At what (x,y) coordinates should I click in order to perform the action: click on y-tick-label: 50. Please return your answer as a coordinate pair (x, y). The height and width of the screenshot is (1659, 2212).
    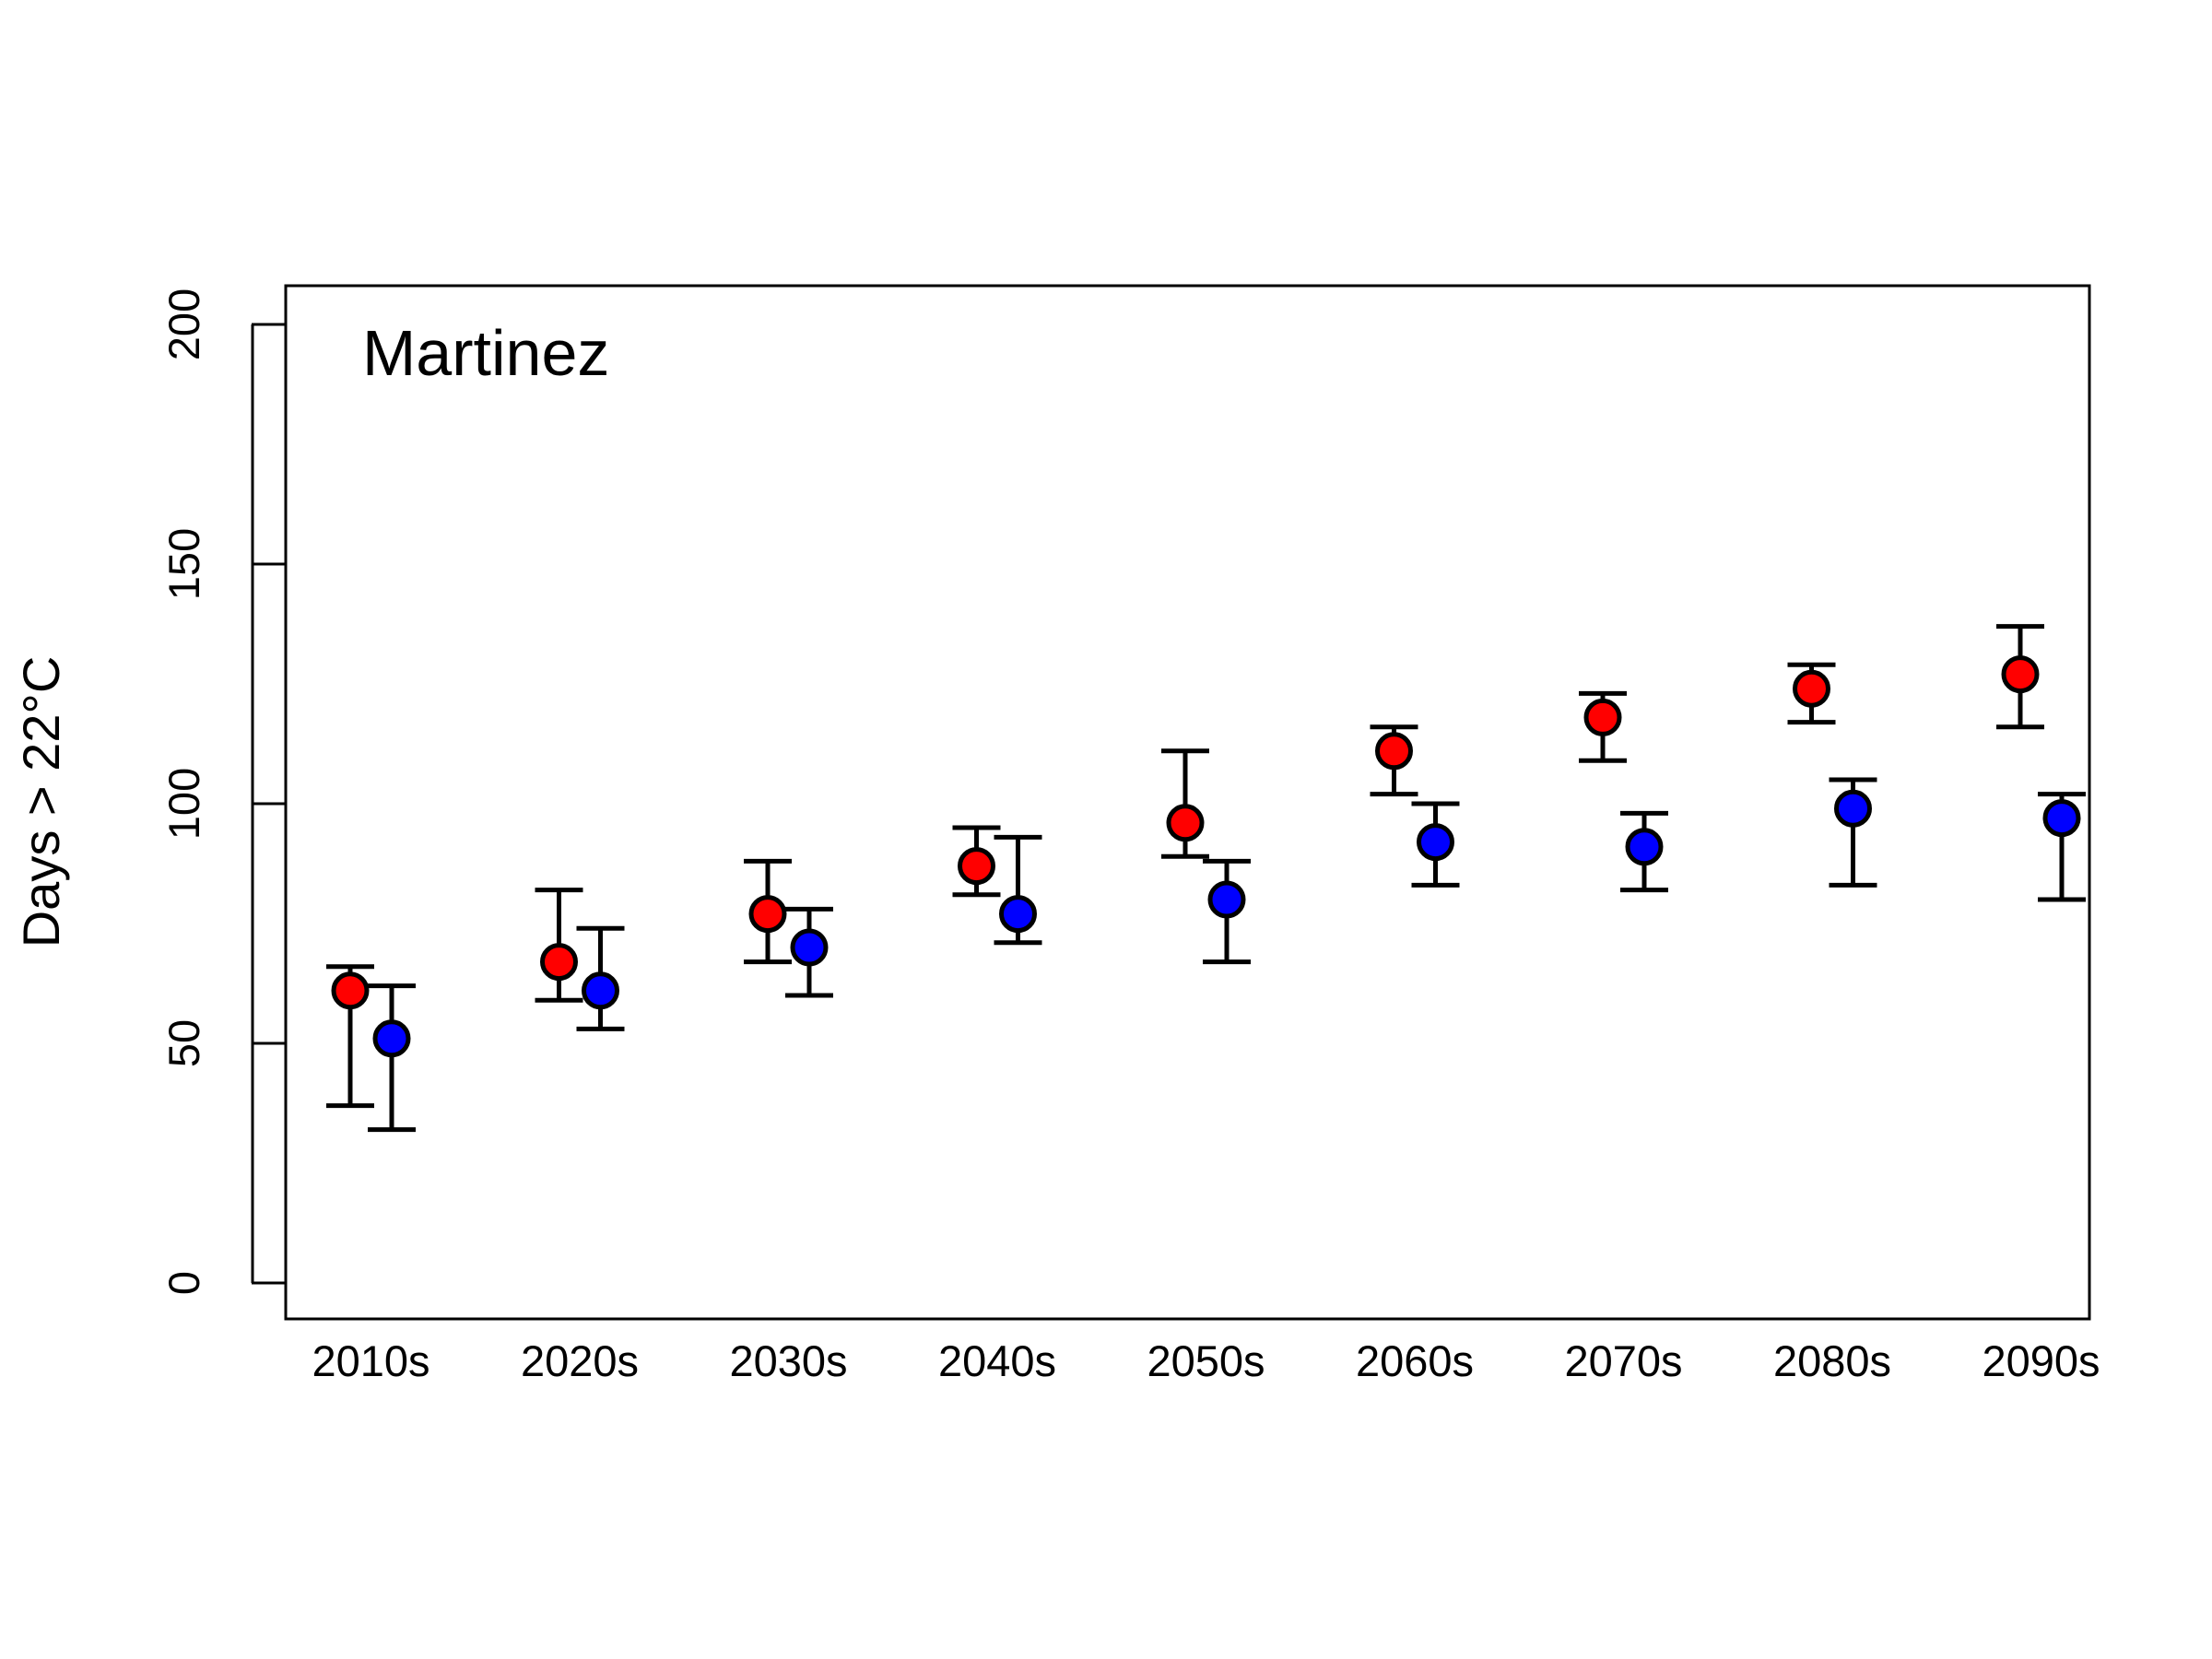
    Looking at the image, I should click on (183, 1043).